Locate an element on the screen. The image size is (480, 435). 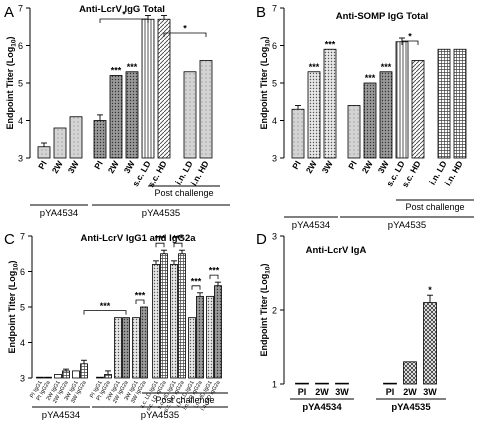
y-tick-label: 2 is located at coordinates (274, 311).